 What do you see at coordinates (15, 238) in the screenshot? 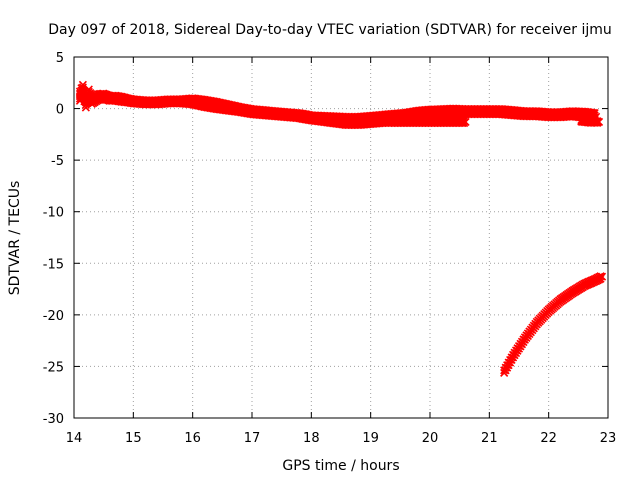
I see `y-axis-title: SDTVAR / TECUs` at bounding box center [15, 238].